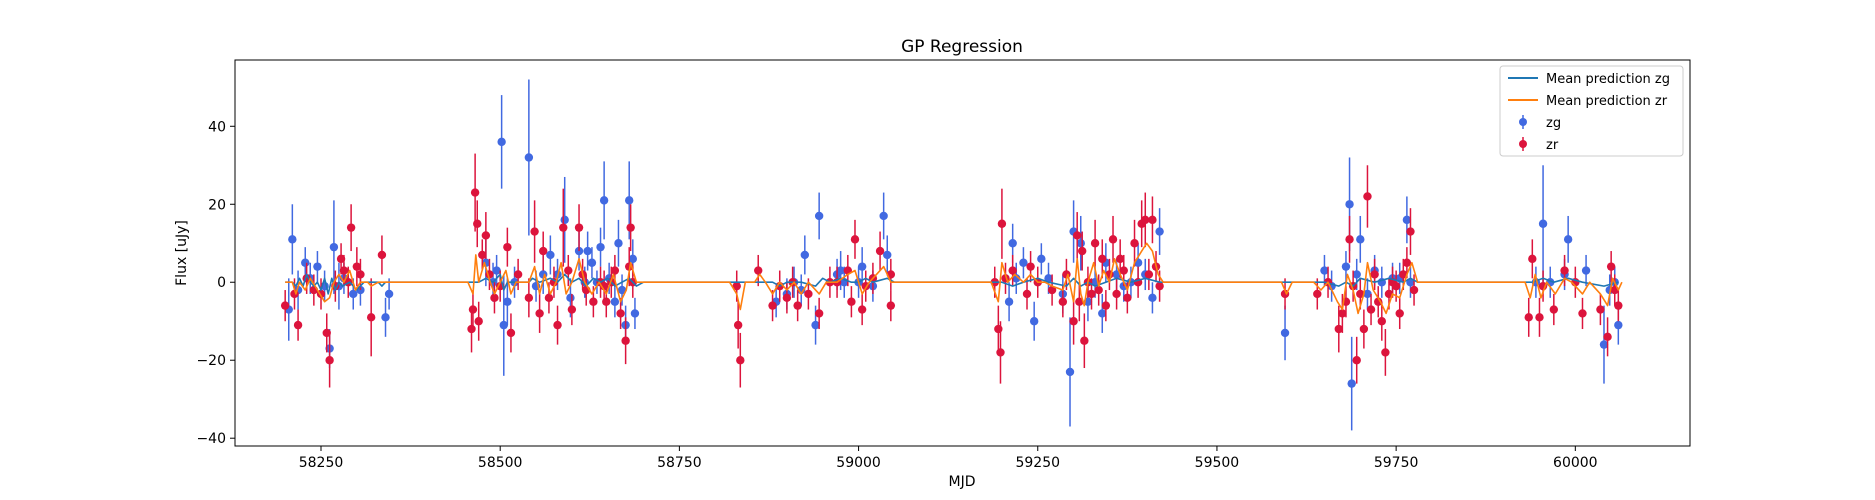 The width and height of the screenshot is (1875, 500). Describe the element at coordinates (1037, 463) in the screenshot. I see `x-tick-label: 59250` at that location.